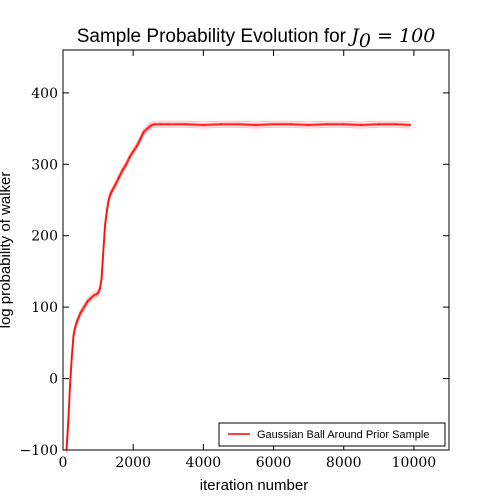 The height and width of the screenshot is (500, 500). Describe the element at coordinates (7, 250) in the screenshot. I see `y-axis-label: log probability of walker` at that location.